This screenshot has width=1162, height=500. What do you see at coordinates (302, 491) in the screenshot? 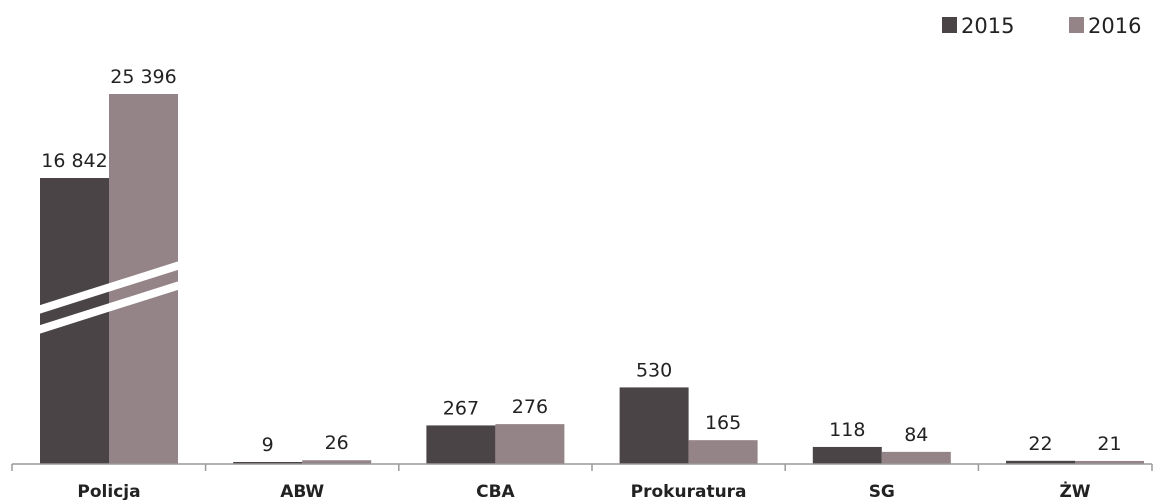
I see `category-label-abw: ABW` at bounding box center [302, 491].